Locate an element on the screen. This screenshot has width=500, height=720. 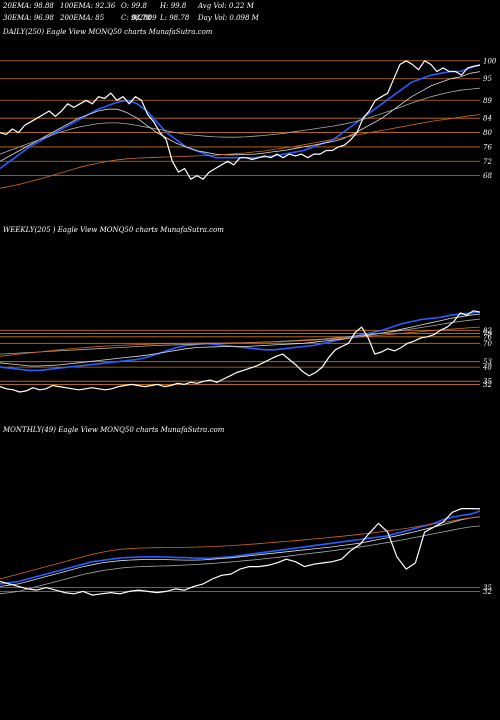
y-tick-label: 84 is located at coordinates (487, 119).